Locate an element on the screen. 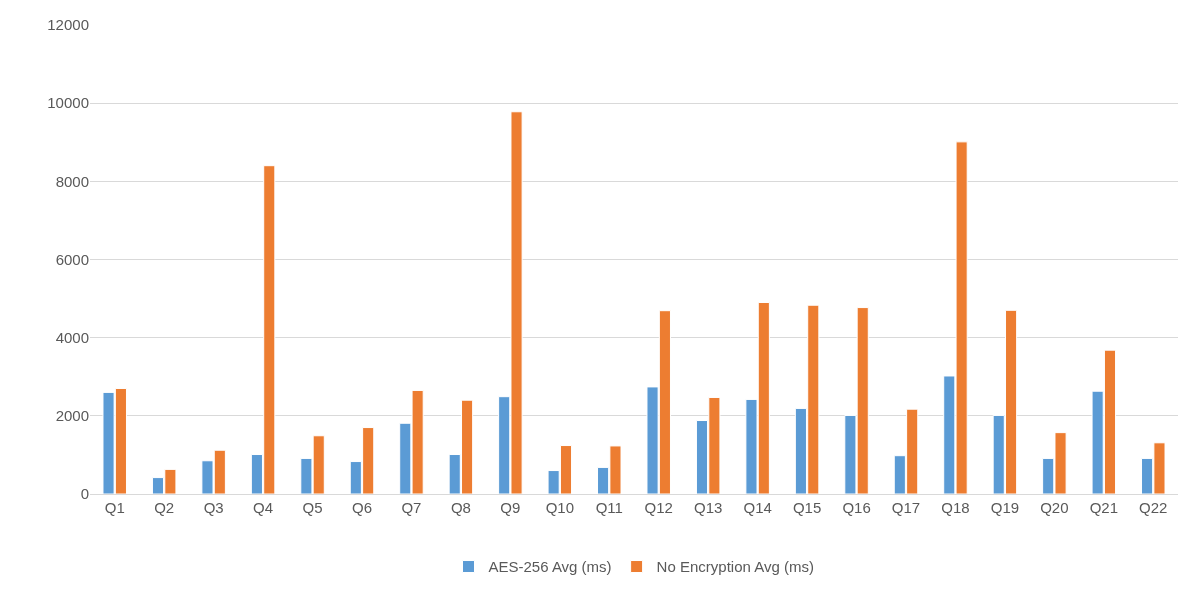 The width and height of the screenshot is (1203, 595). y-tick-label: 2000 is located at coordinates (72, 416).